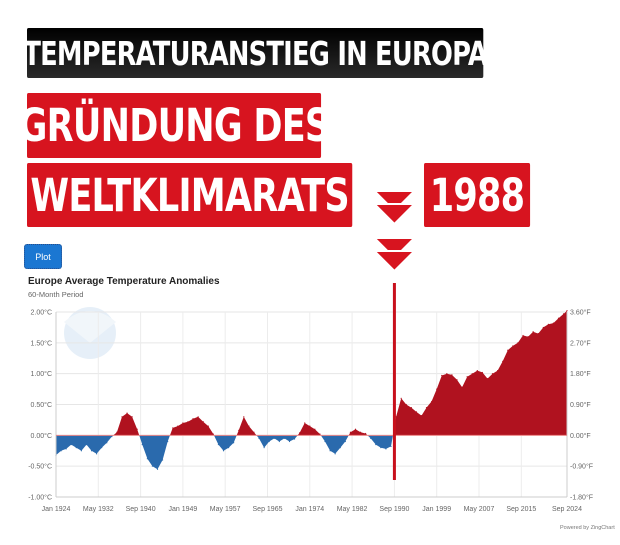 The image size is (620, 545). Describe the element at coordinates (41, 436) in the screenshot. I see `y-tick-label-left: 0.00°C` at that location.